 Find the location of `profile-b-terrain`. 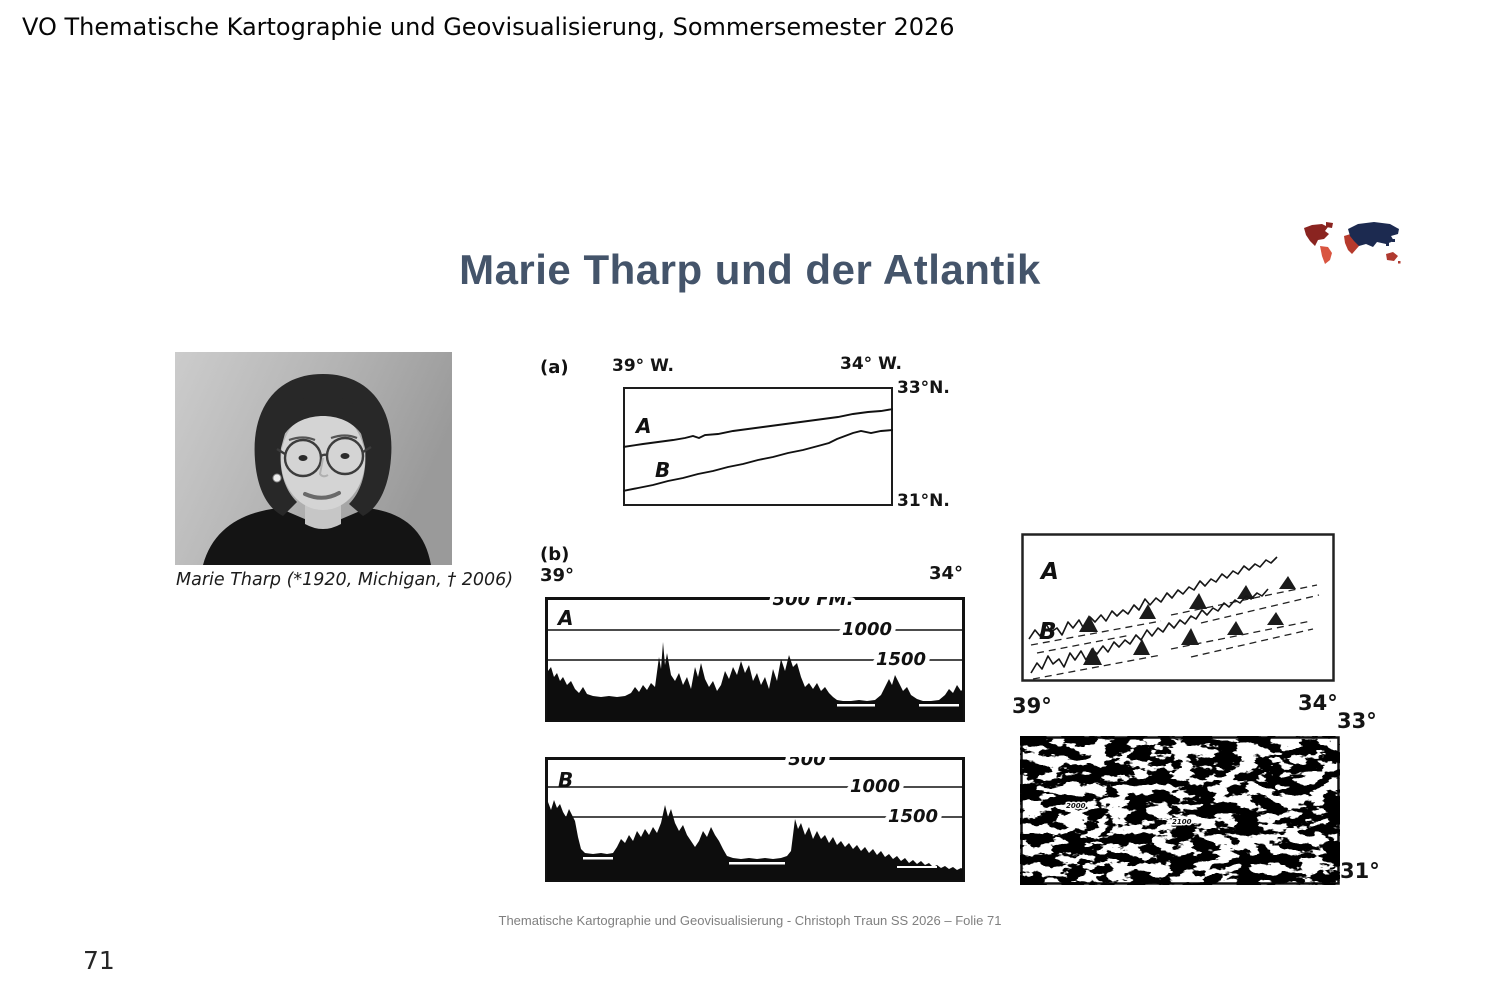

profile-b-terrain is located at coordinates (755, 840).